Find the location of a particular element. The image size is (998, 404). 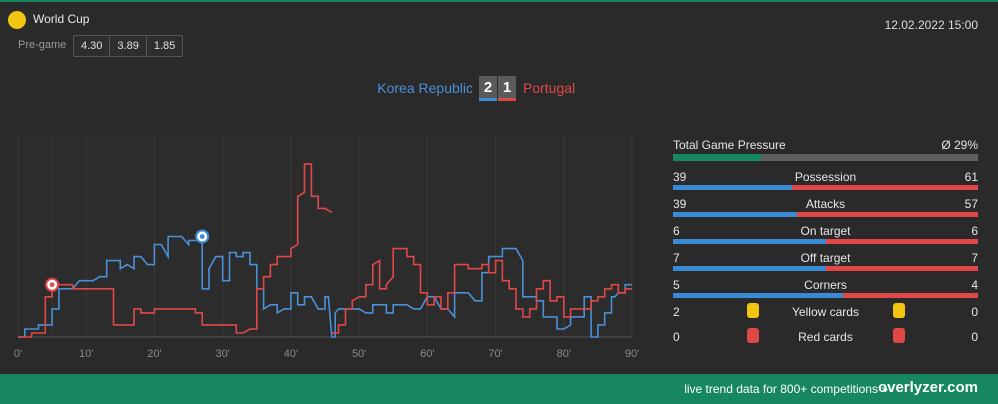

away-score: 1 is located at coordinates (507, 88).